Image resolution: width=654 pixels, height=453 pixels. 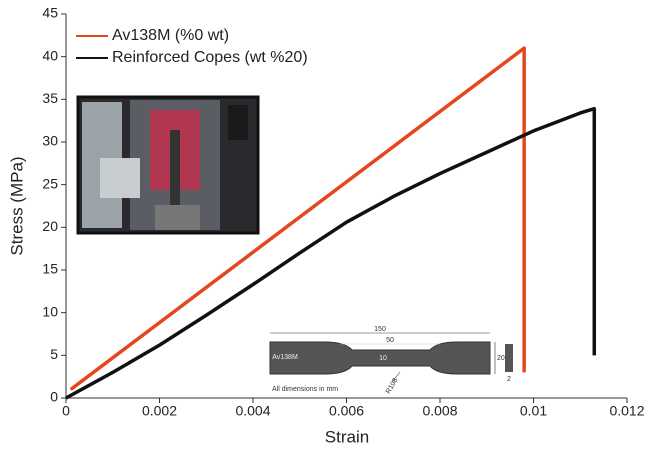 What do you see at coordinates (159, 411) in the screenshot?
I see `x-tick-label: 0.002` at bounding box center [159, 411].